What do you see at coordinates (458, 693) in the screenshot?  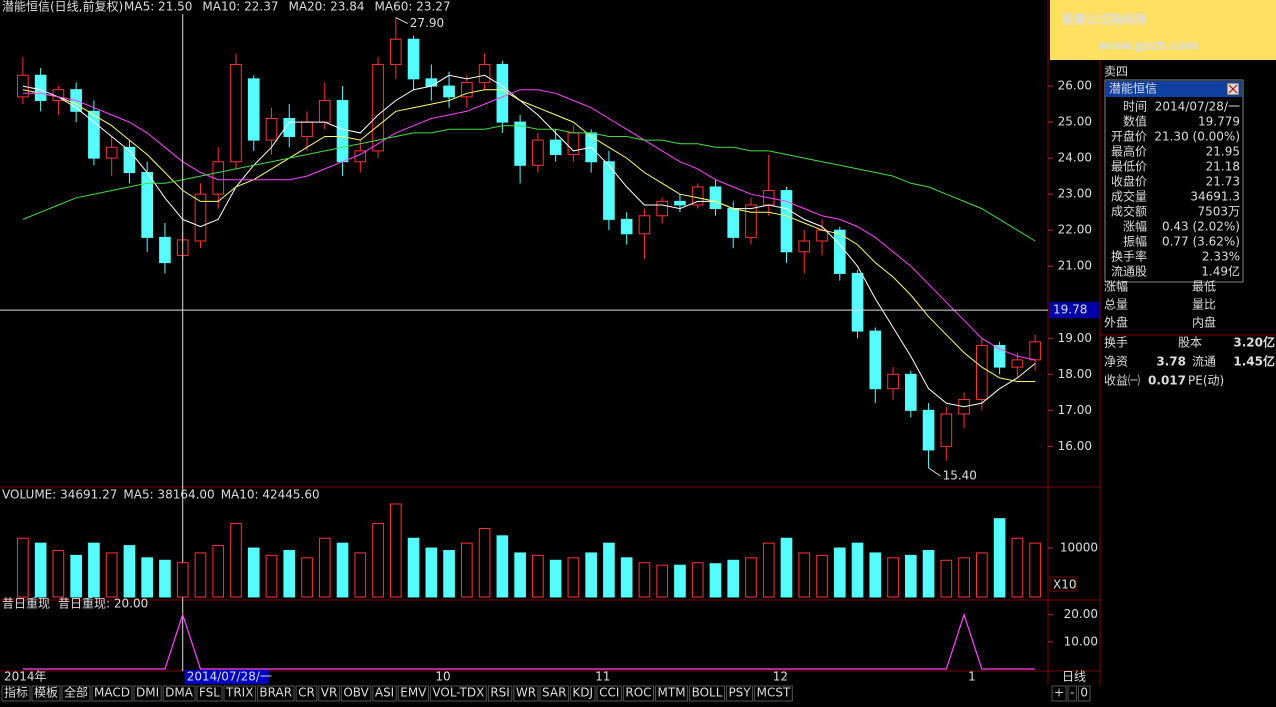 I see `toolbar-button: VOL-TDX` at bounding box center [458, 693].